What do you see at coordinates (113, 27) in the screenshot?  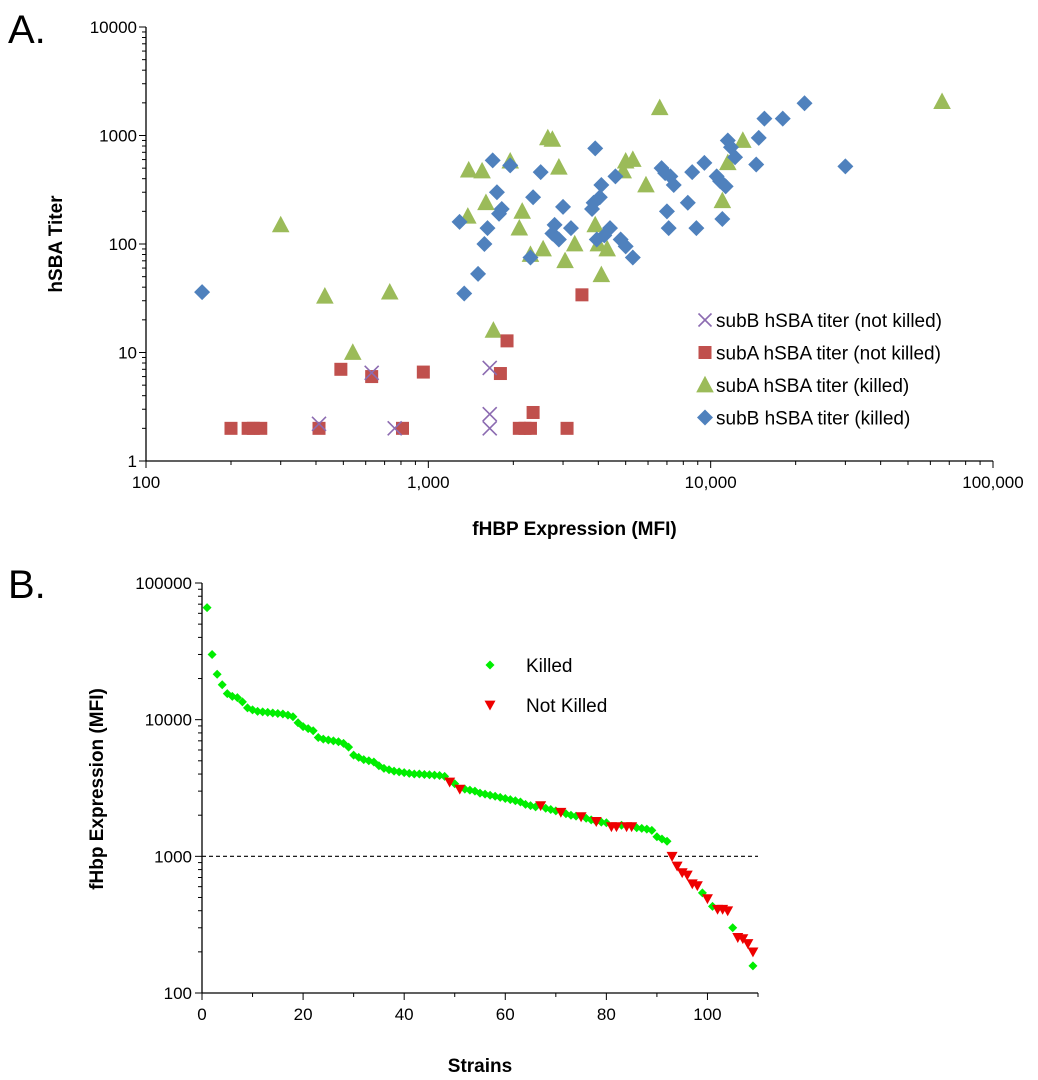 I see `chart-a-y-tick-label: 10000` at bounding box center [113, 27].